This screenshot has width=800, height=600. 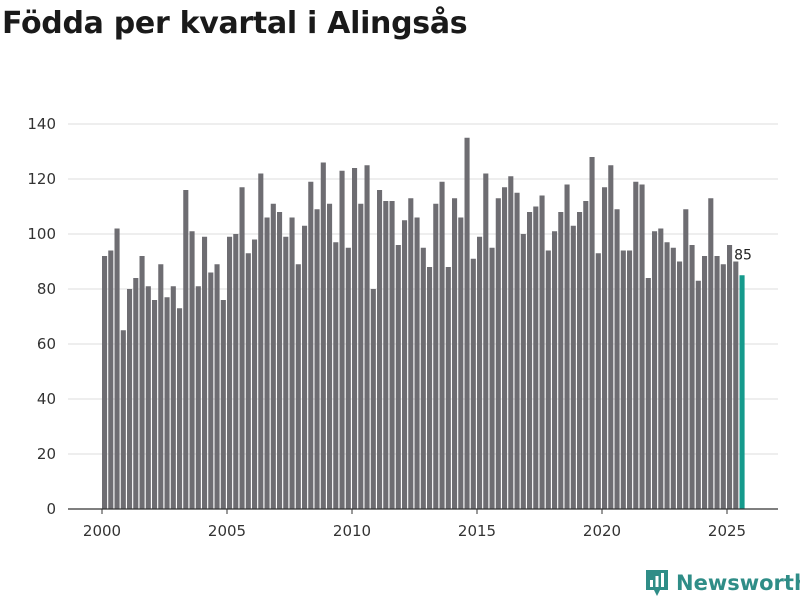 What do you see at coordinates (477, 531) in the screenshot?
I see `x-tick-label: 2015` at bounding box center [477, 531].